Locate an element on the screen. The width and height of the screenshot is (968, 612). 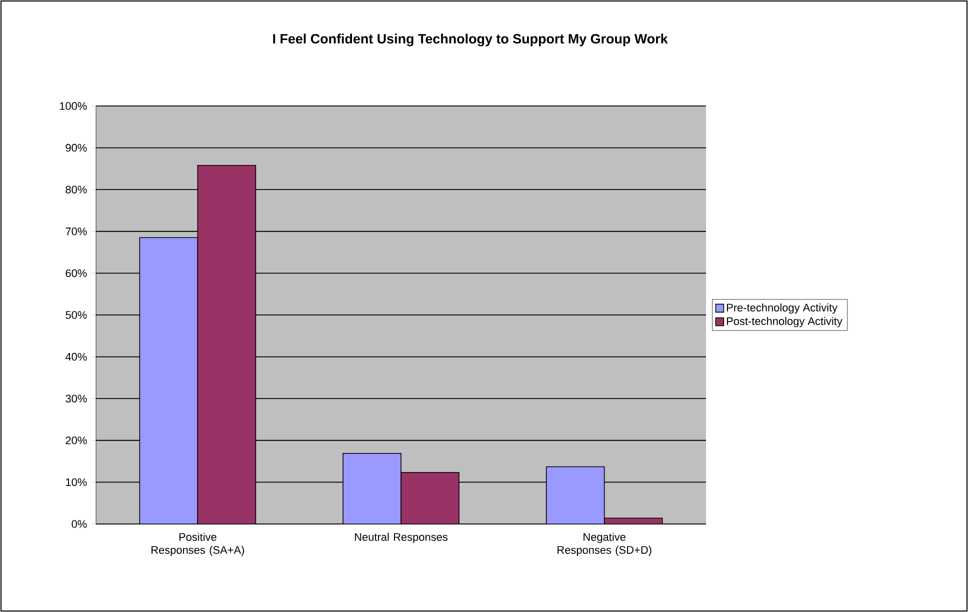
y-tick-label: 60% is located at coordinates (76, 273).